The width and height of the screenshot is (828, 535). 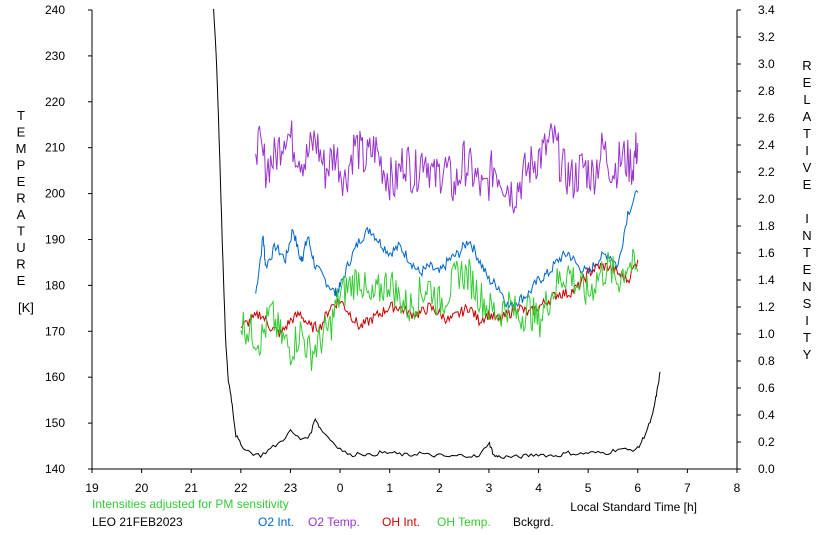 What do you see at coordinates (439, 298) in the screenshot?
I see `series-line-oh-int` at bounding box center [439, 298].